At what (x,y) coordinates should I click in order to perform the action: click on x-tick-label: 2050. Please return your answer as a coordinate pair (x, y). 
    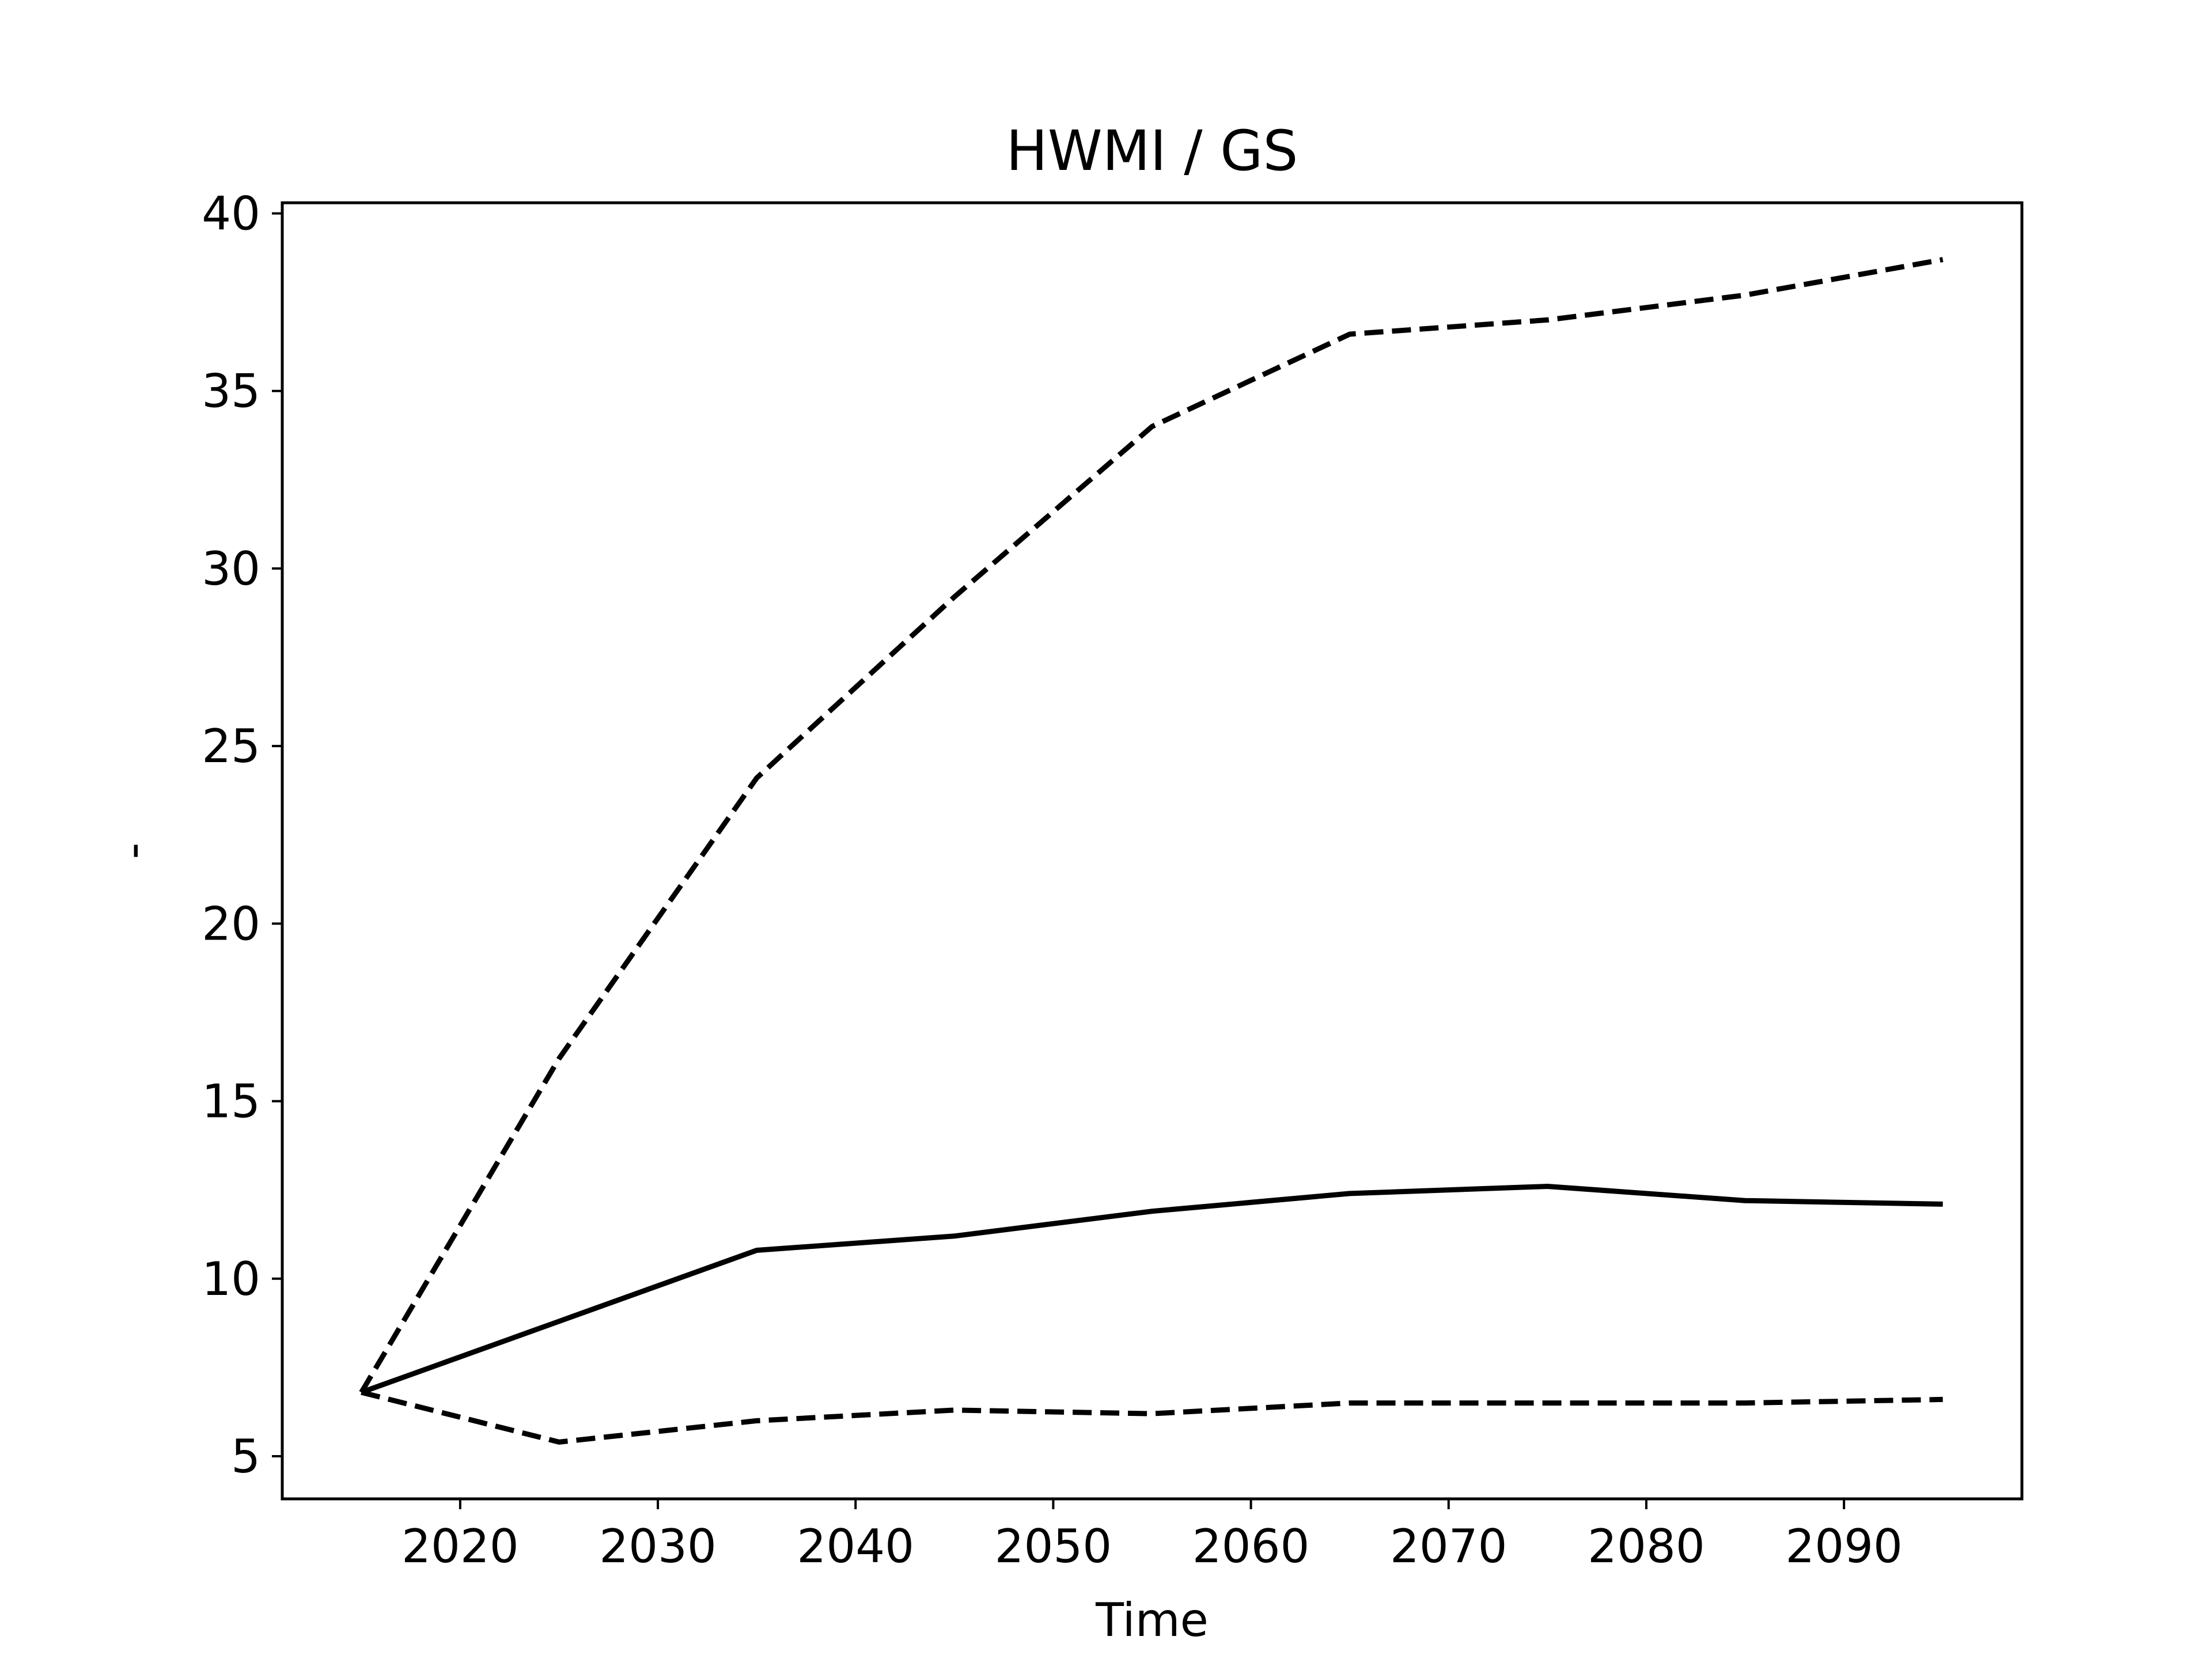
    Looking at the image, I should click on (1053, 1546).